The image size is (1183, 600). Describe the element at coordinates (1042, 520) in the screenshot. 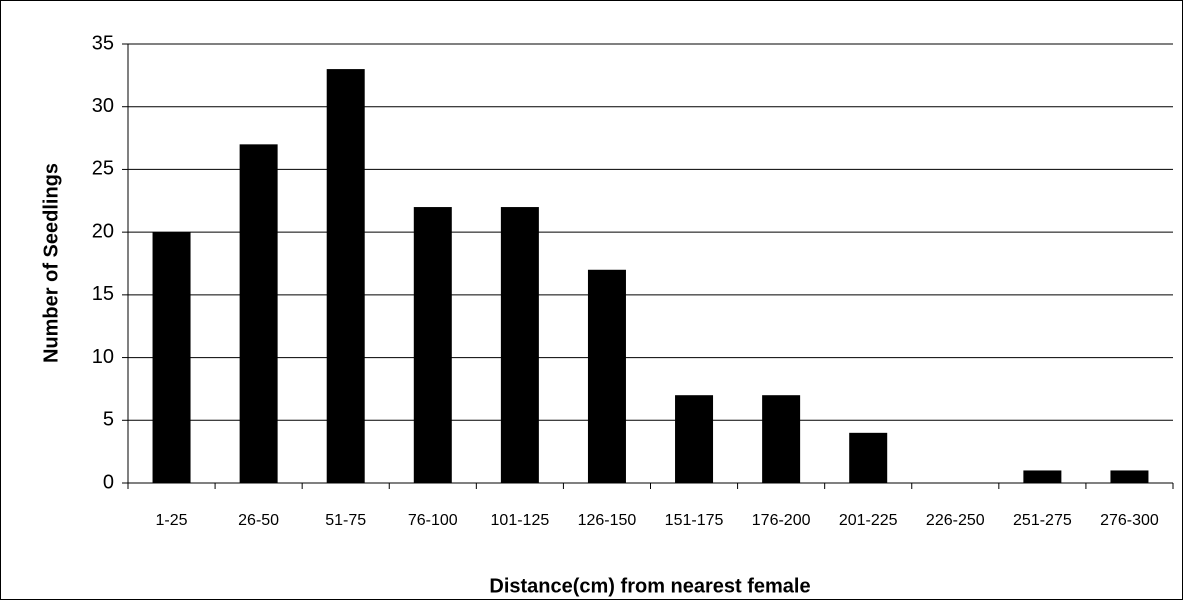

I see `x-tick-label: 251-275` at that location.